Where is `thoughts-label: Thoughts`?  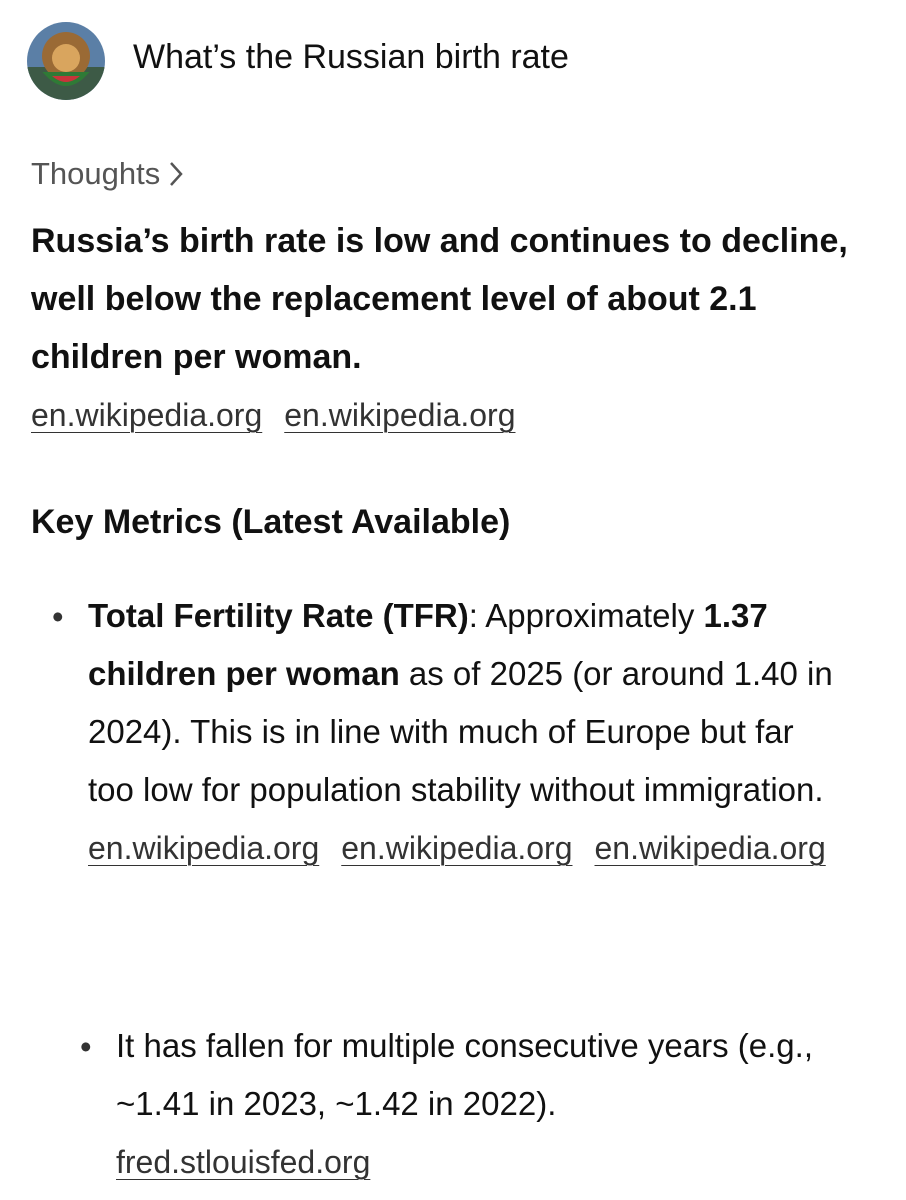
thoughts-label: Thoughts is located at coordinates (96, 173).